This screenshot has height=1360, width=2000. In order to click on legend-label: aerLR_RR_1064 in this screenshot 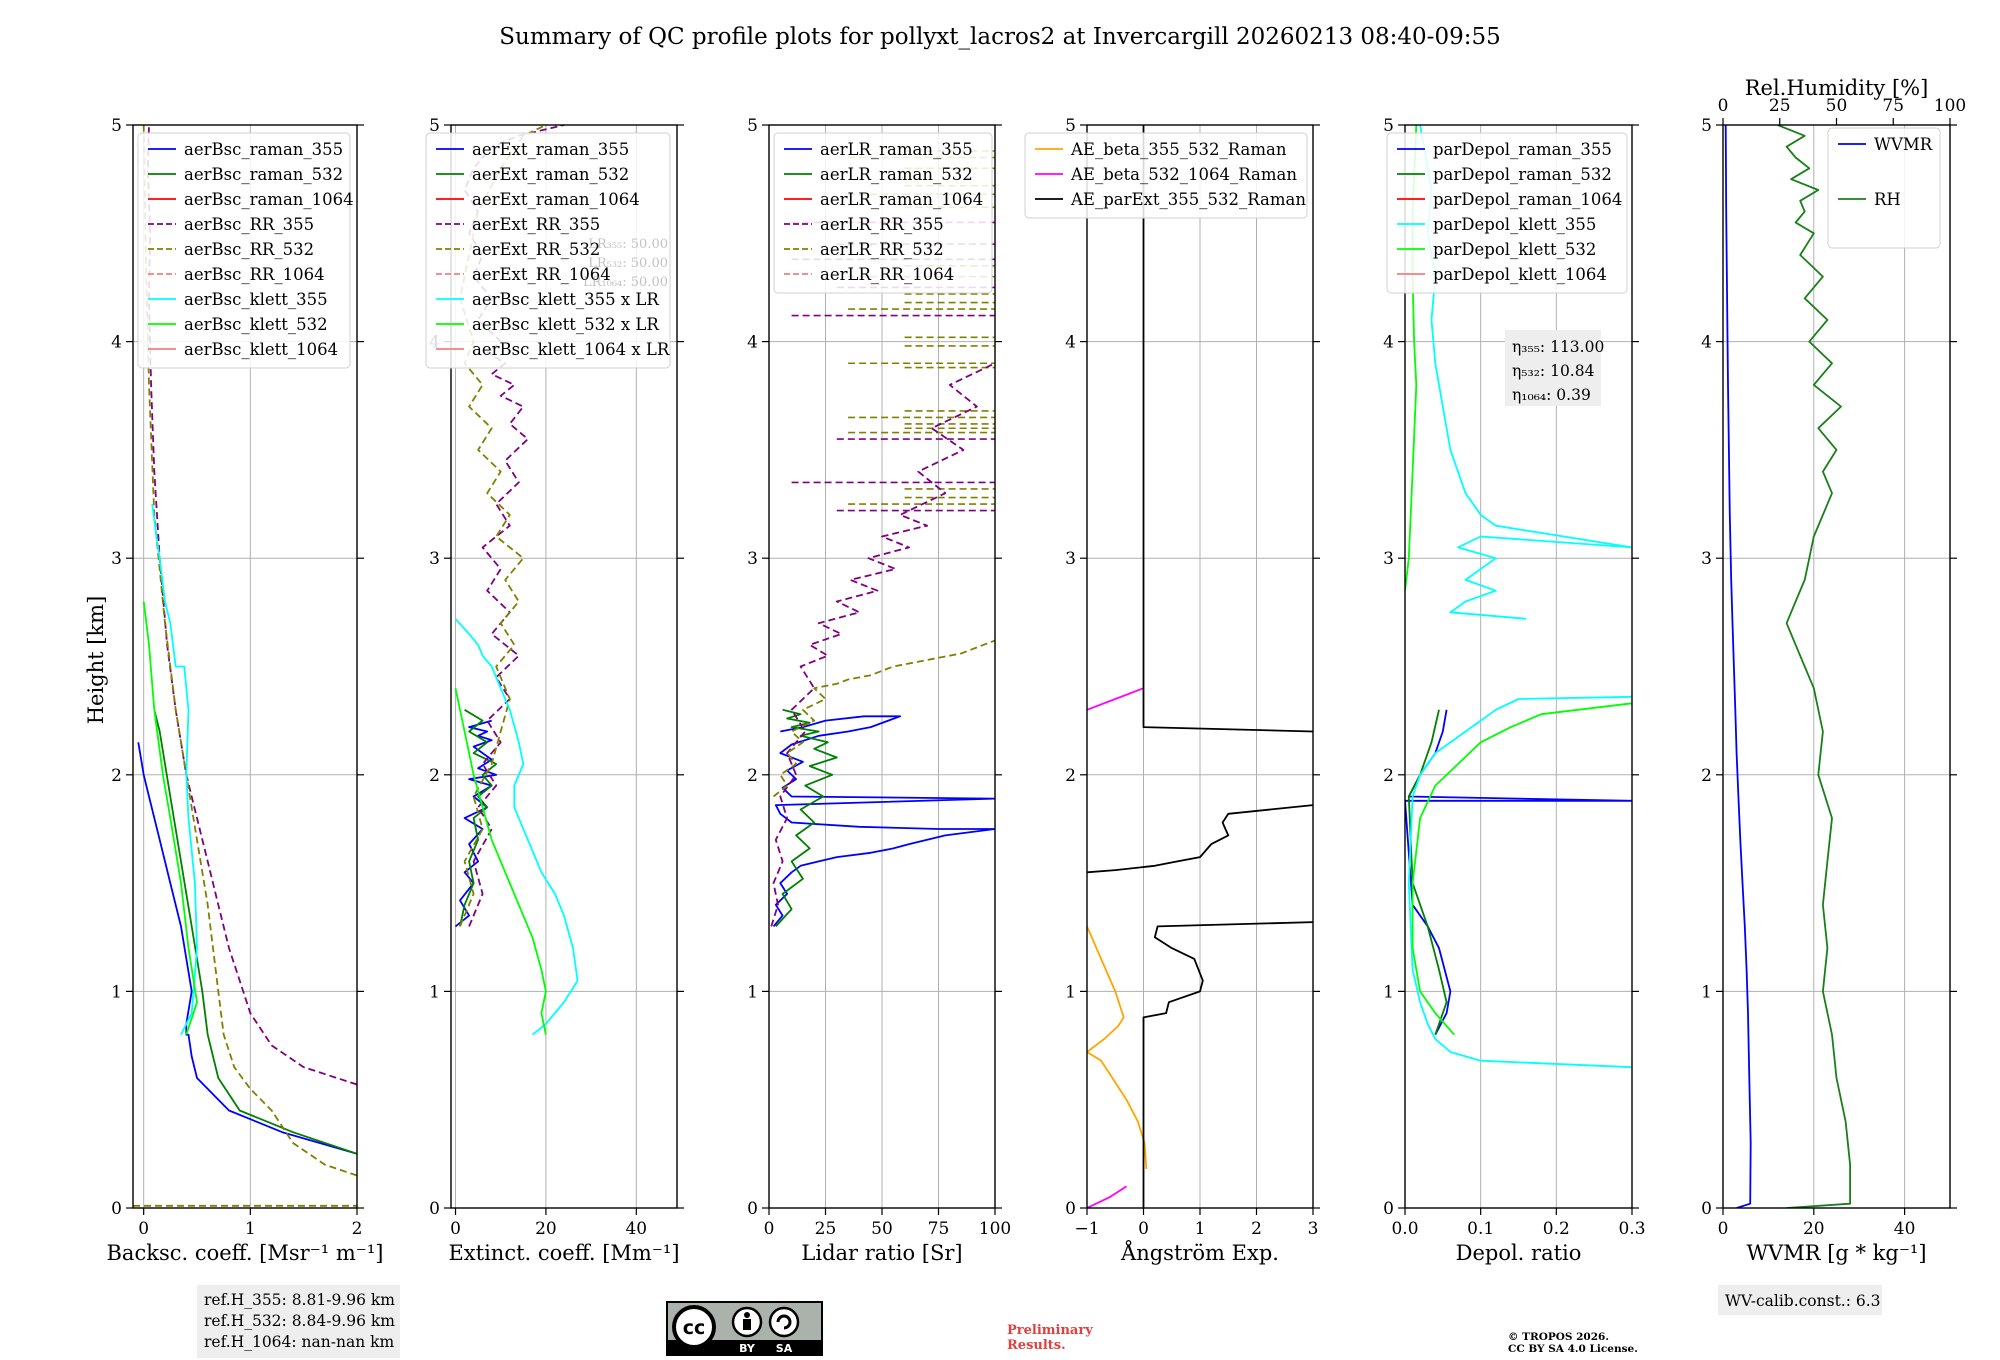, I will do `click(887, 274)`.